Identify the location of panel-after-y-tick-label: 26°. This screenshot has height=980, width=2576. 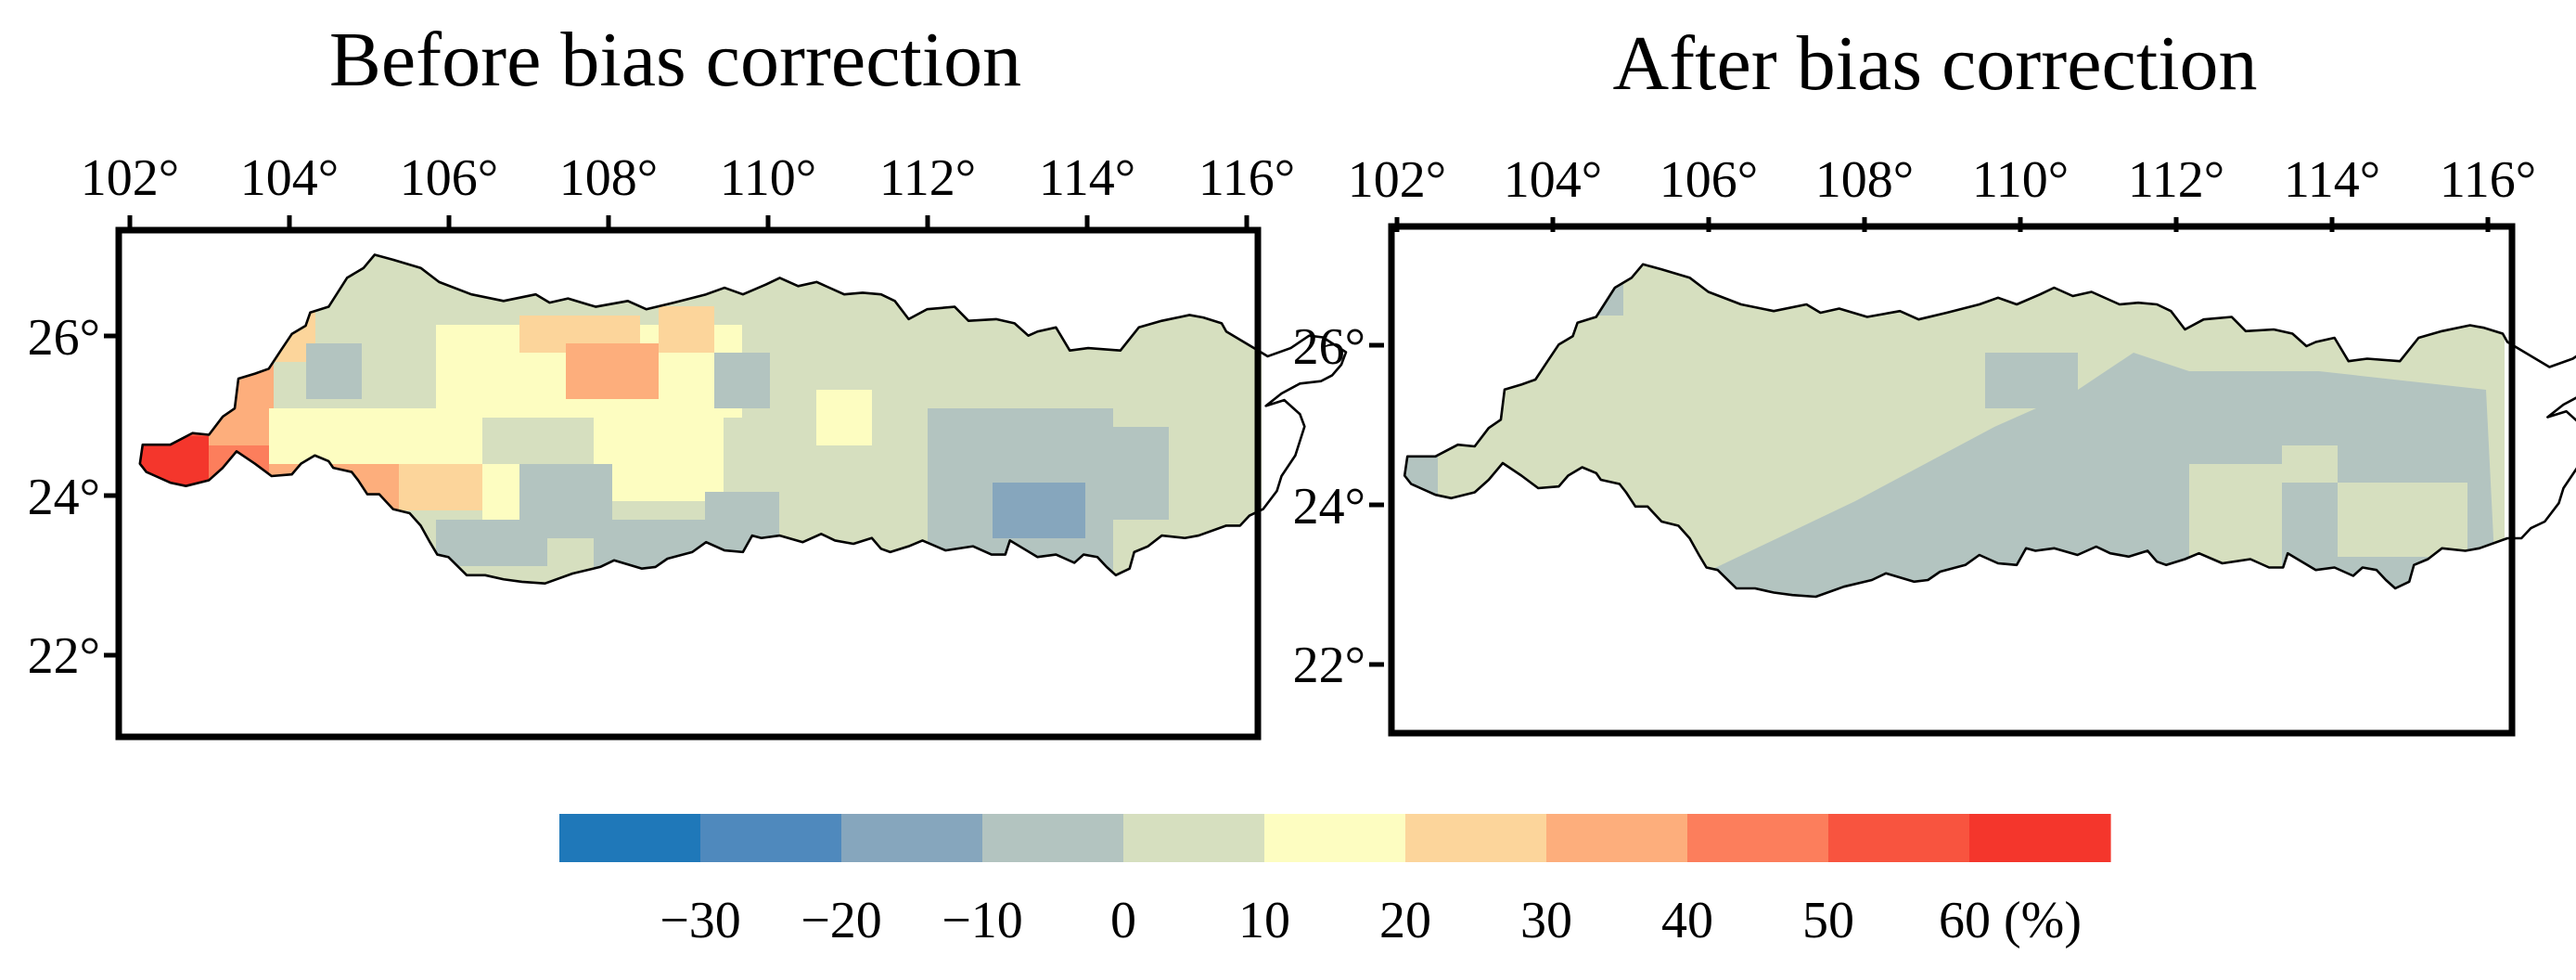
(1329, 347).